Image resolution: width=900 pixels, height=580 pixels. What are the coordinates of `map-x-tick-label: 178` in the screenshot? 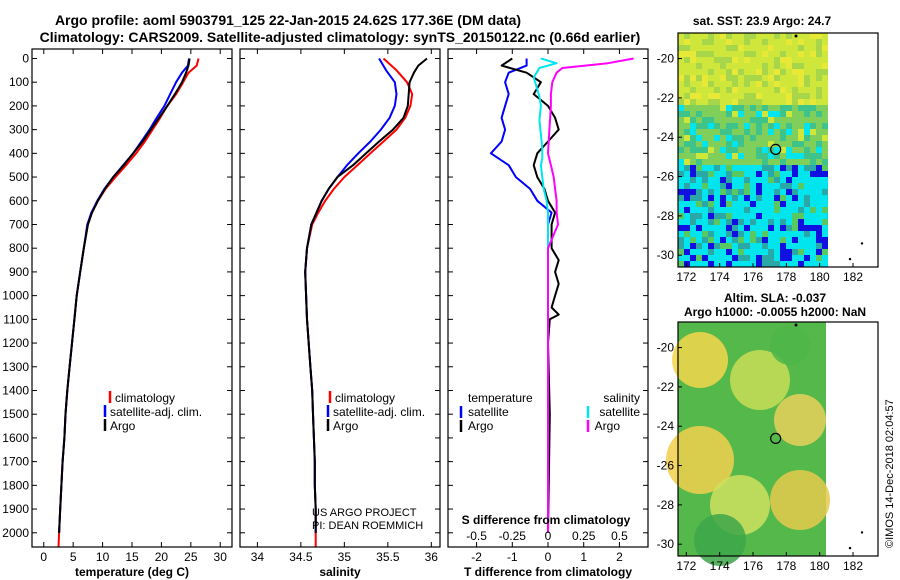 It's located at (786, 277).